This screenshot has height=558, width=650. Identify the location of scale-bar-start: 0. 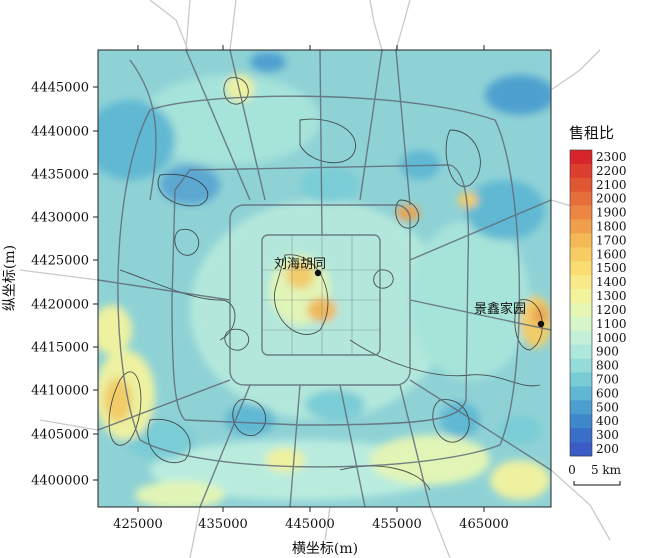
(572, 470).